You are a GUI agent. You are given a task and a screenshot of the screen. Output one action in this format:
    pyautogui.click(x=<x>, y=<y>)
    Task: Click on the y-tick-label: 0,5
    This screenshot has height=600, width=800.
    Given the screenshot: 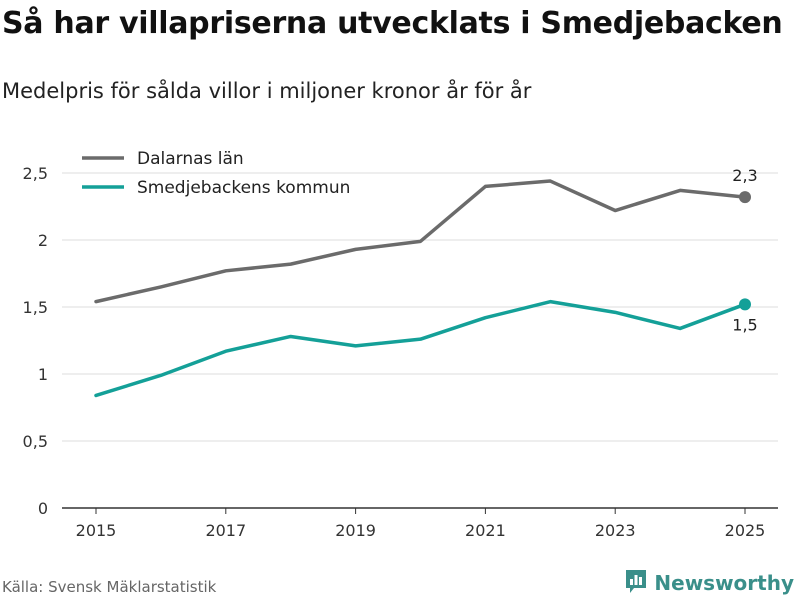 What is the action you would take?
    pyautogui.click(x=35, y=441)
    